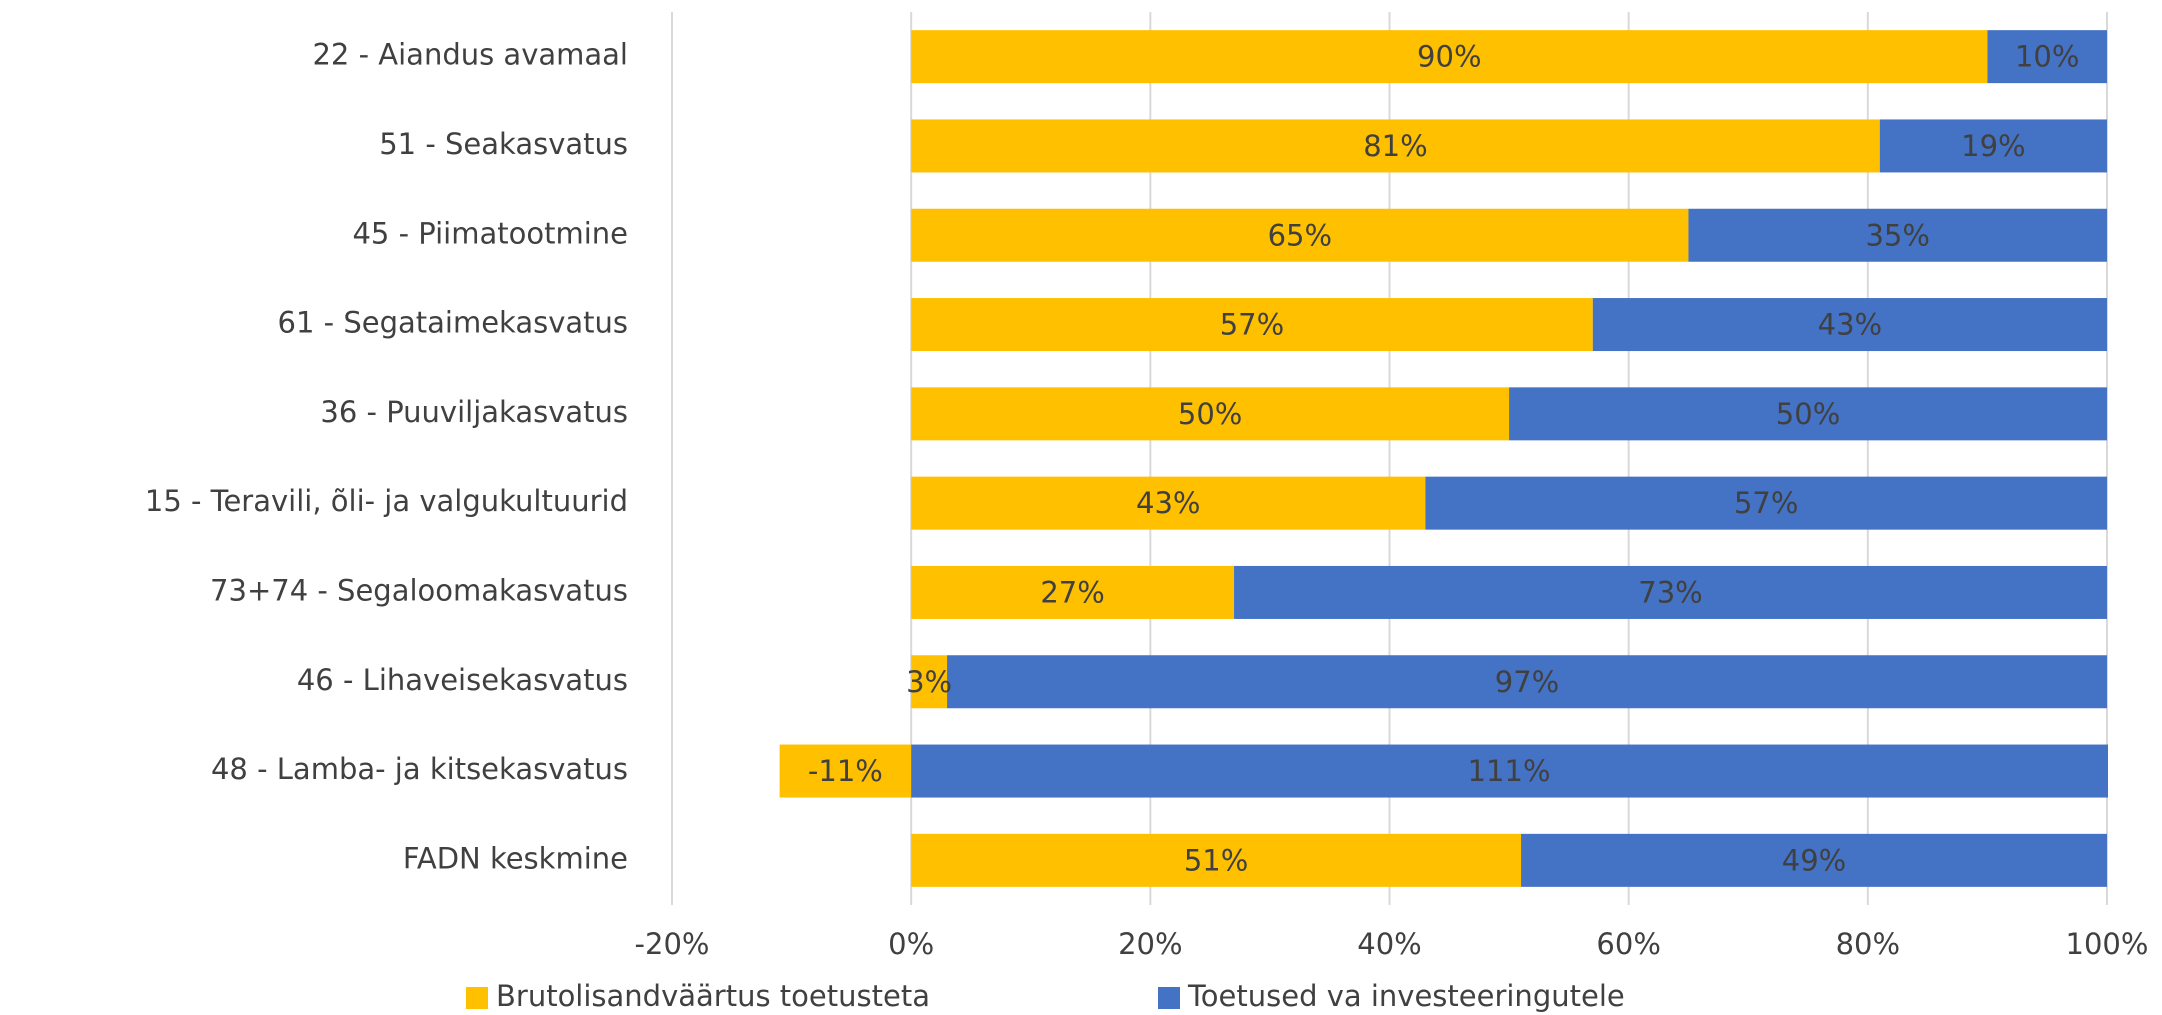 Image resolution: width=2162 pixels, height=1015 pixels. I want to click on data-label: 90%, so click(1449, 57).